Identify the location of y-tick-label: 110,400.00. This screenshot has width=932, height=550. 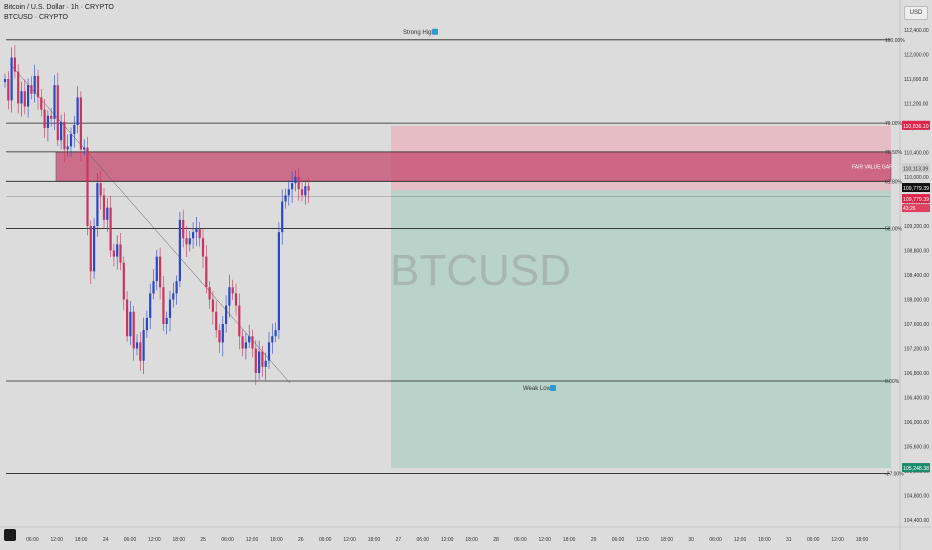
(916, 154).